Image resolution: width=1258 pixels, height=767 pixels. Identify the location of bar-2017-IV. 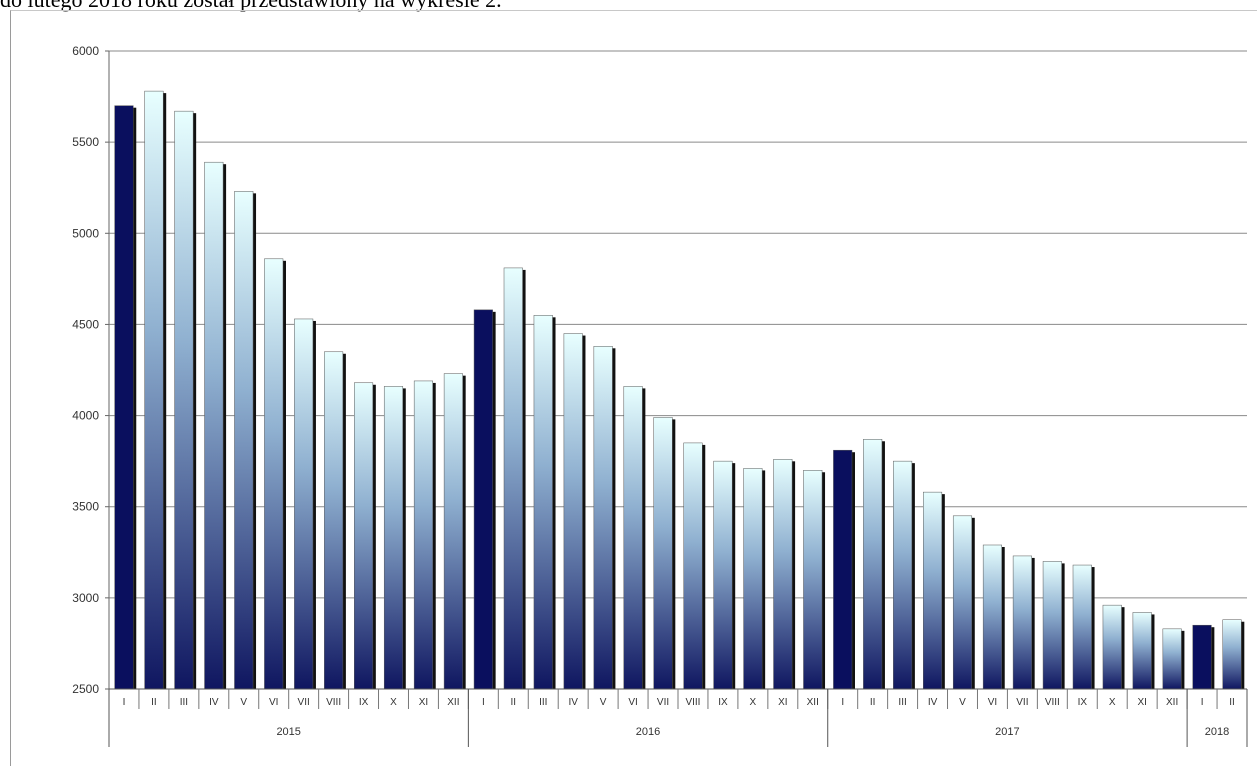
(933, 590).